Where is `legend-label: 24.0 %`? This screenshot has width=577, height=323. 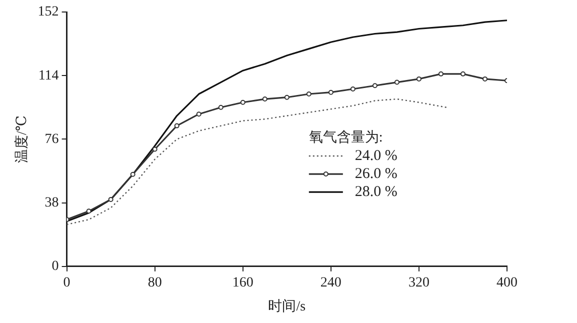
legend-label: 24.0 % is located at coordinates (376, 156).